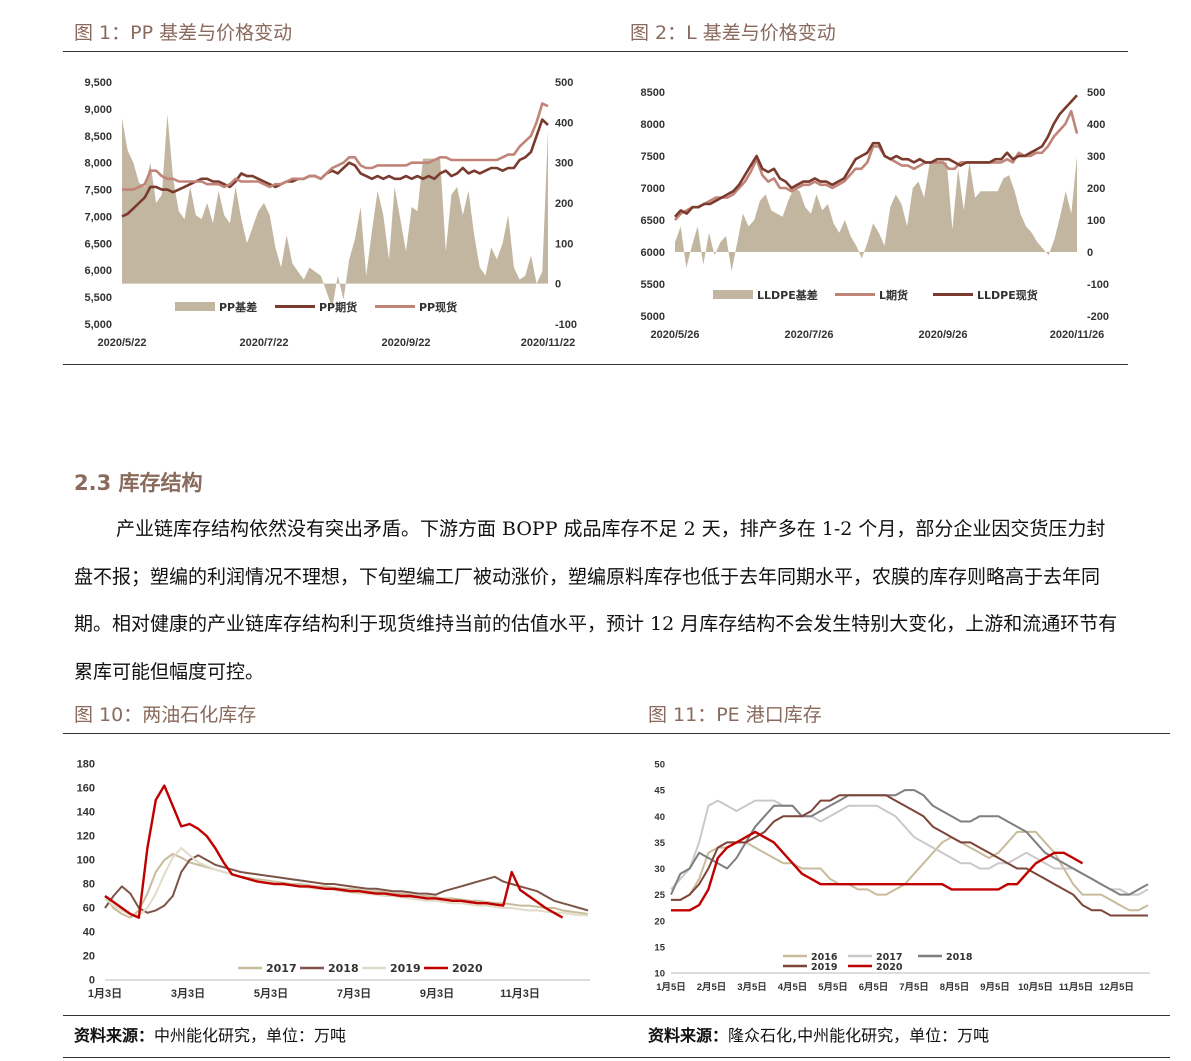 Image resolution: width=1191 pixels, height=1061 pixels. Describe the element at coordinates (653, 125) in the screenshot. I see `y-left-tick-label: 8000` at that location.